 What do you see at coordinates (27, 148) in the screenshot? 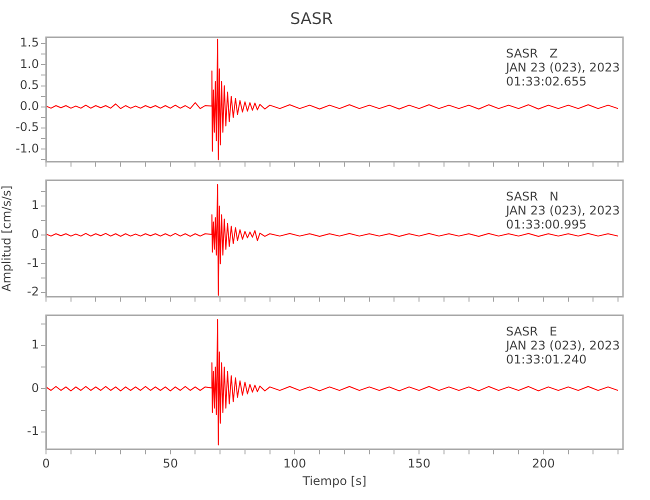
I see `y-tick-label: -1.0` at bounding box center [27, 148].